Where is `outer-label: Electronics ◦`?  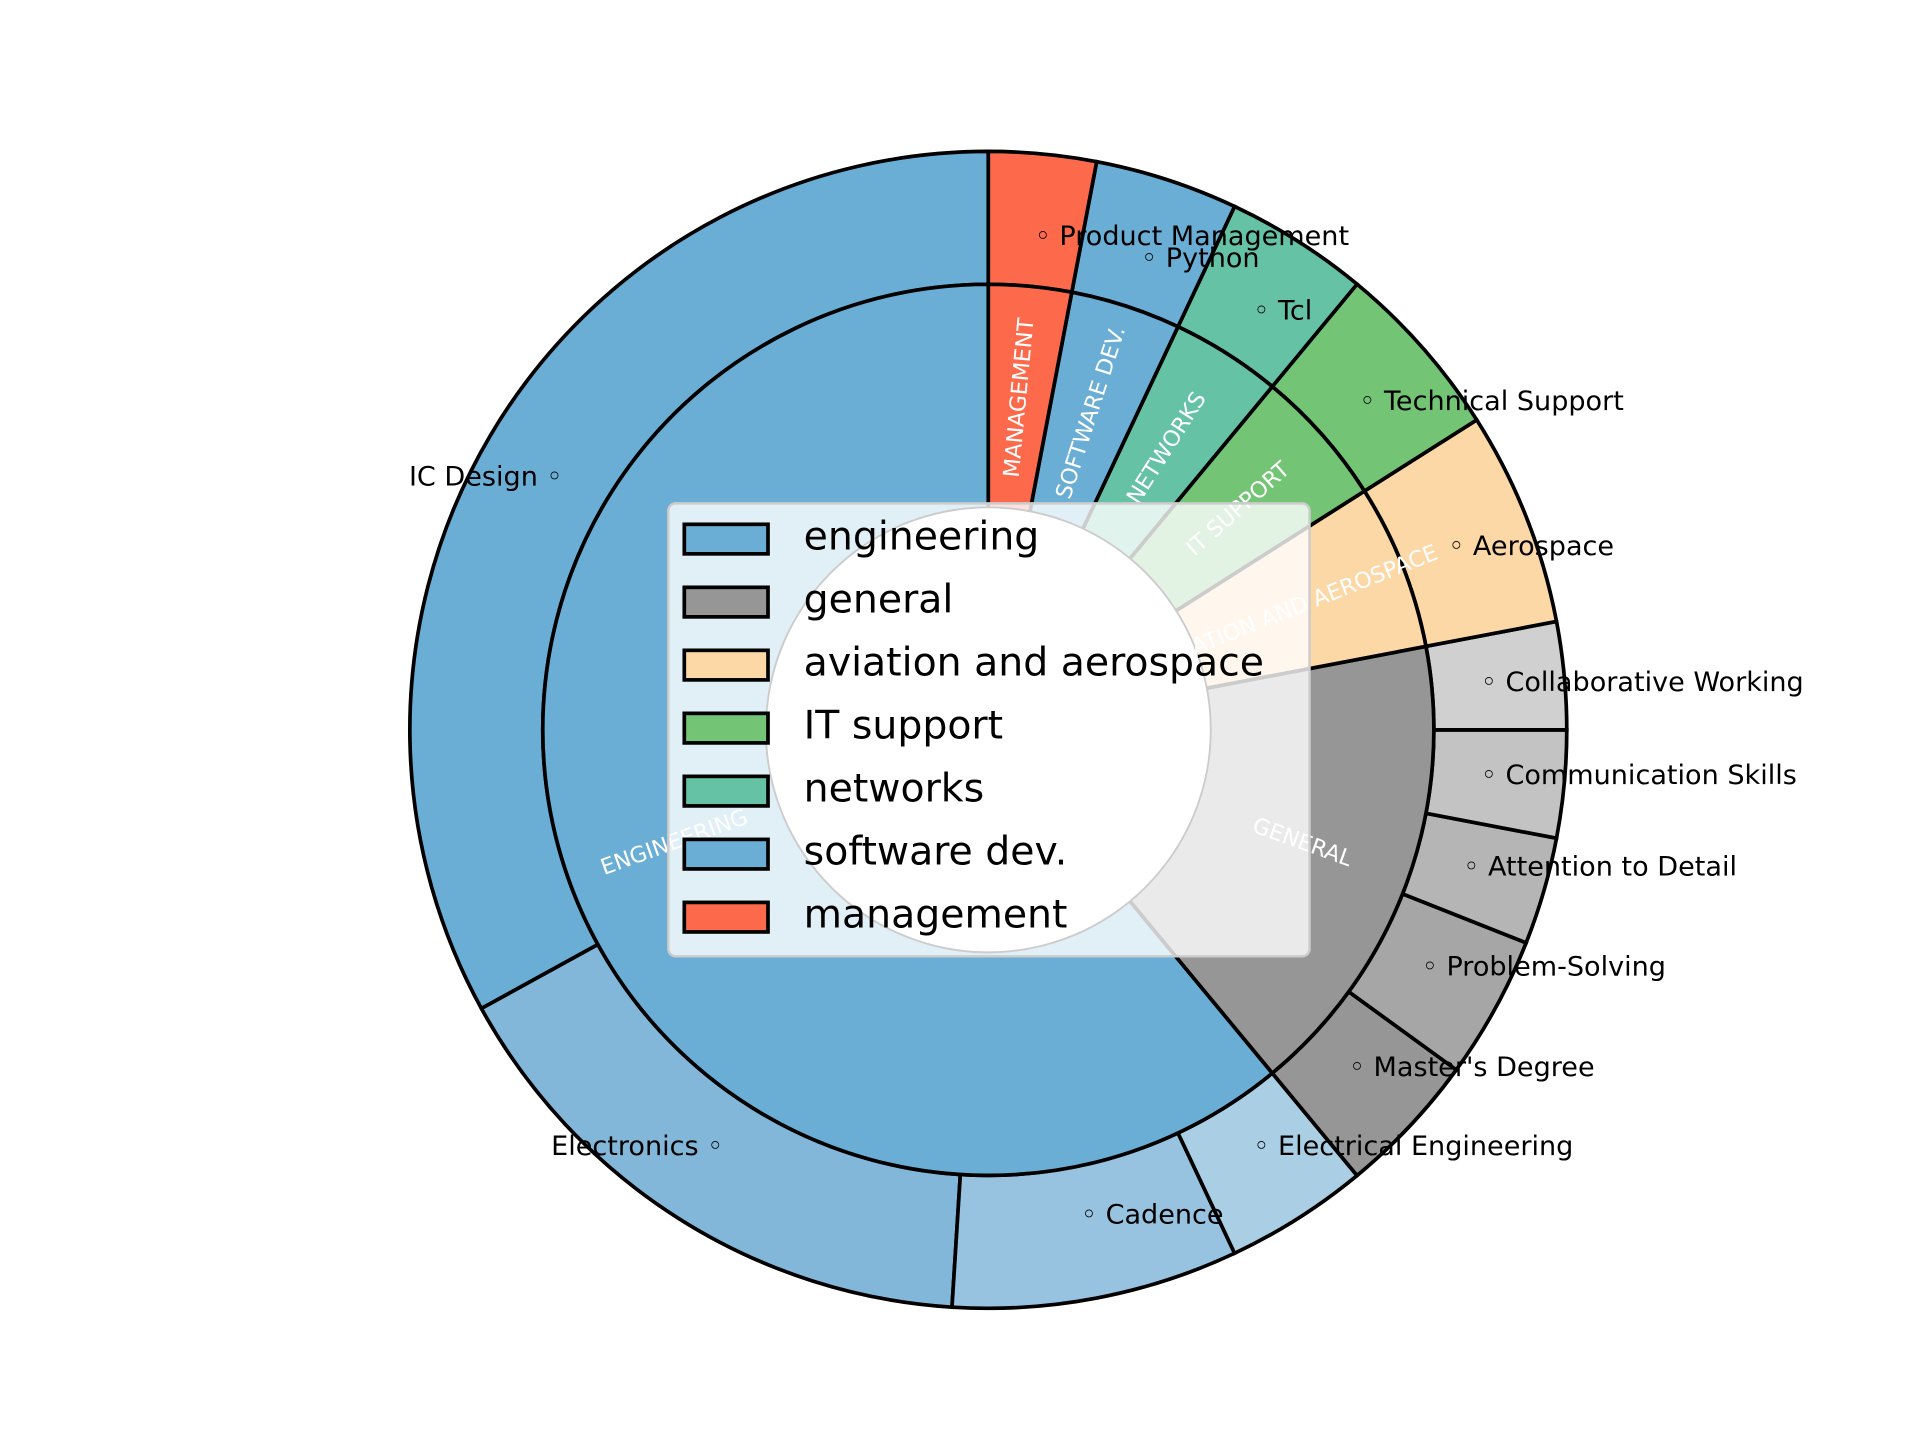
outer-label: Electronics ◦ is located at coordinates (637, 1146).